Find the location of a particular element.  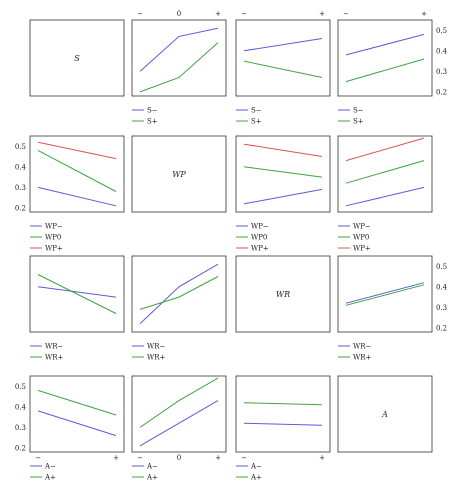

series-line-r3-c0-s1 is located at coordinates (77, 402).